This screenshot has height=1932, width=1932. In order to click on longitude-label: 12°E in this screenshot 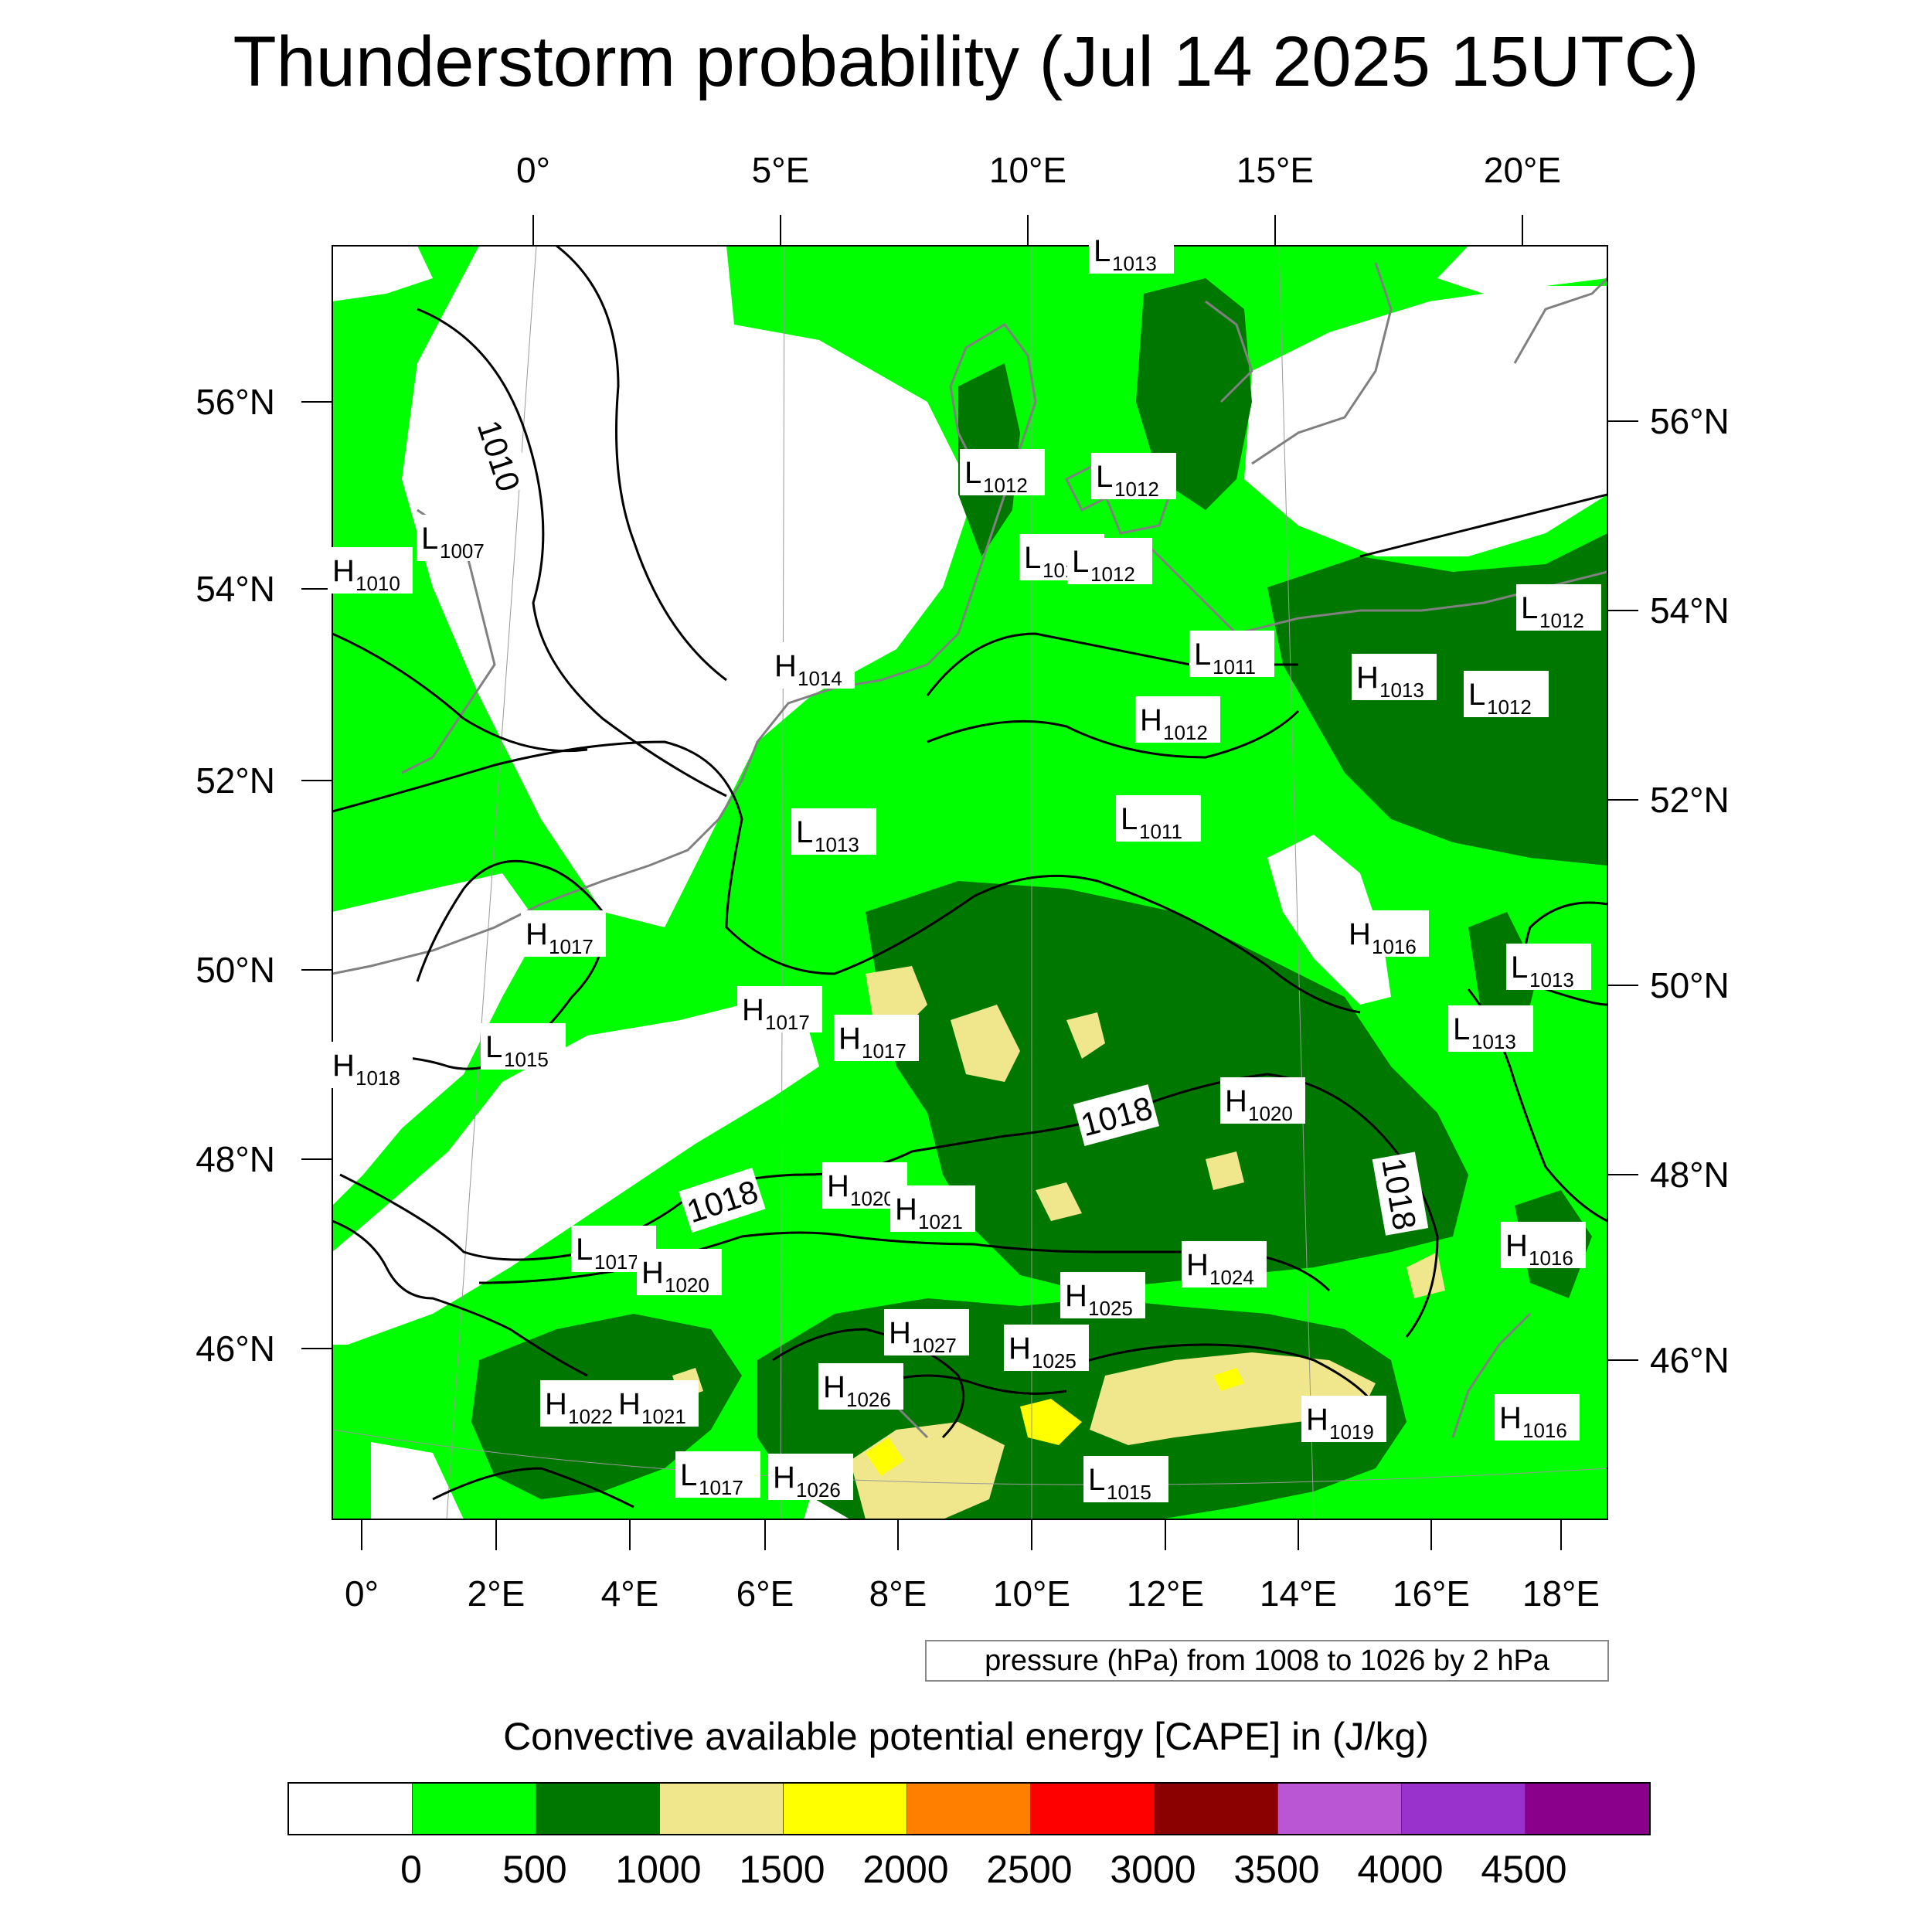, I will do `click(1165, 1594)`.